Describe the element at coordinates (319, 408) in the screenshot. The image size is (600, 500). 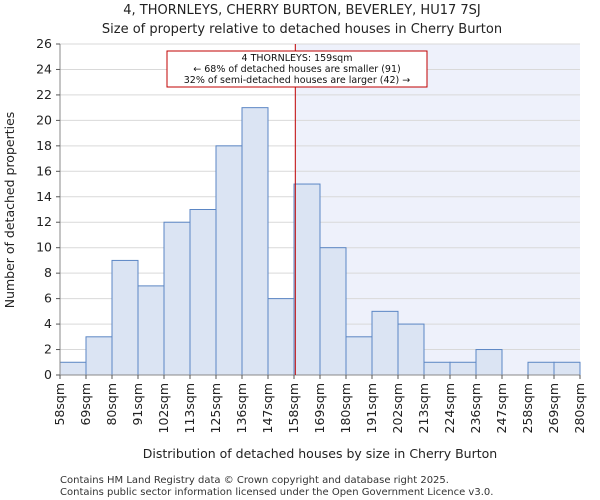
I see `x-tick-label: 169sqm` at that location.